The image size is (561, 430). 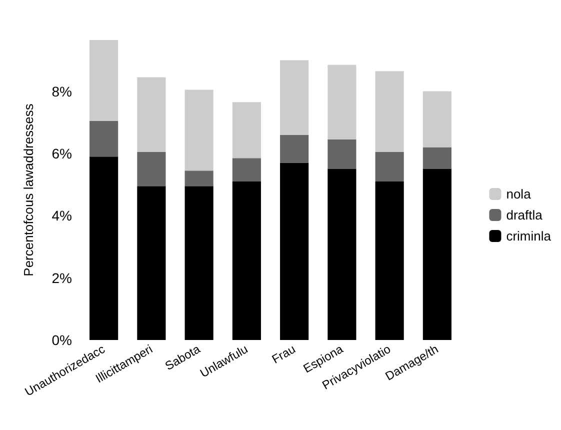 I want to click on y-axis-title: Percentofcous lawaddressess, so click(x=28, y=189).